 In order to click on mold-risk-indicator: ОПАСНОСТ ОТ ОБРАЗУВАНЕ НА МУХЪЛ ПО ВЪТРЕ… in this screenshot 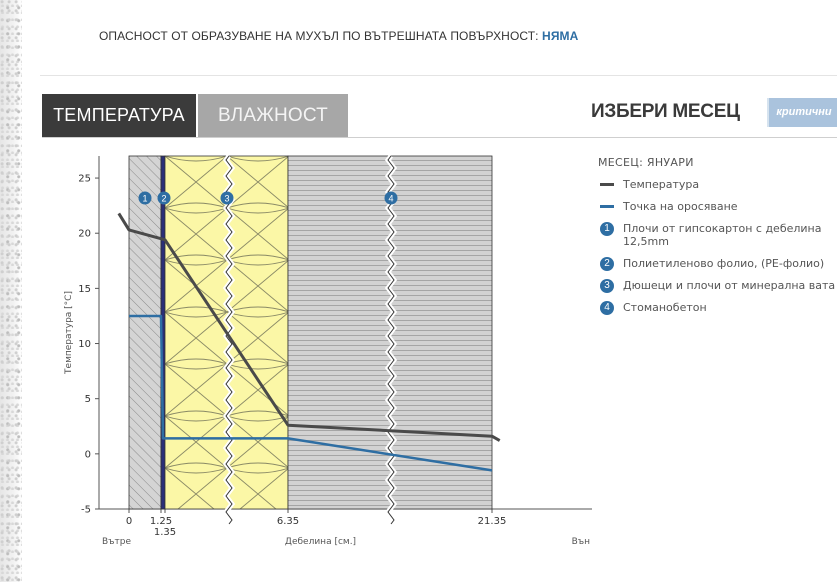, I will do `click(338, 36)`.